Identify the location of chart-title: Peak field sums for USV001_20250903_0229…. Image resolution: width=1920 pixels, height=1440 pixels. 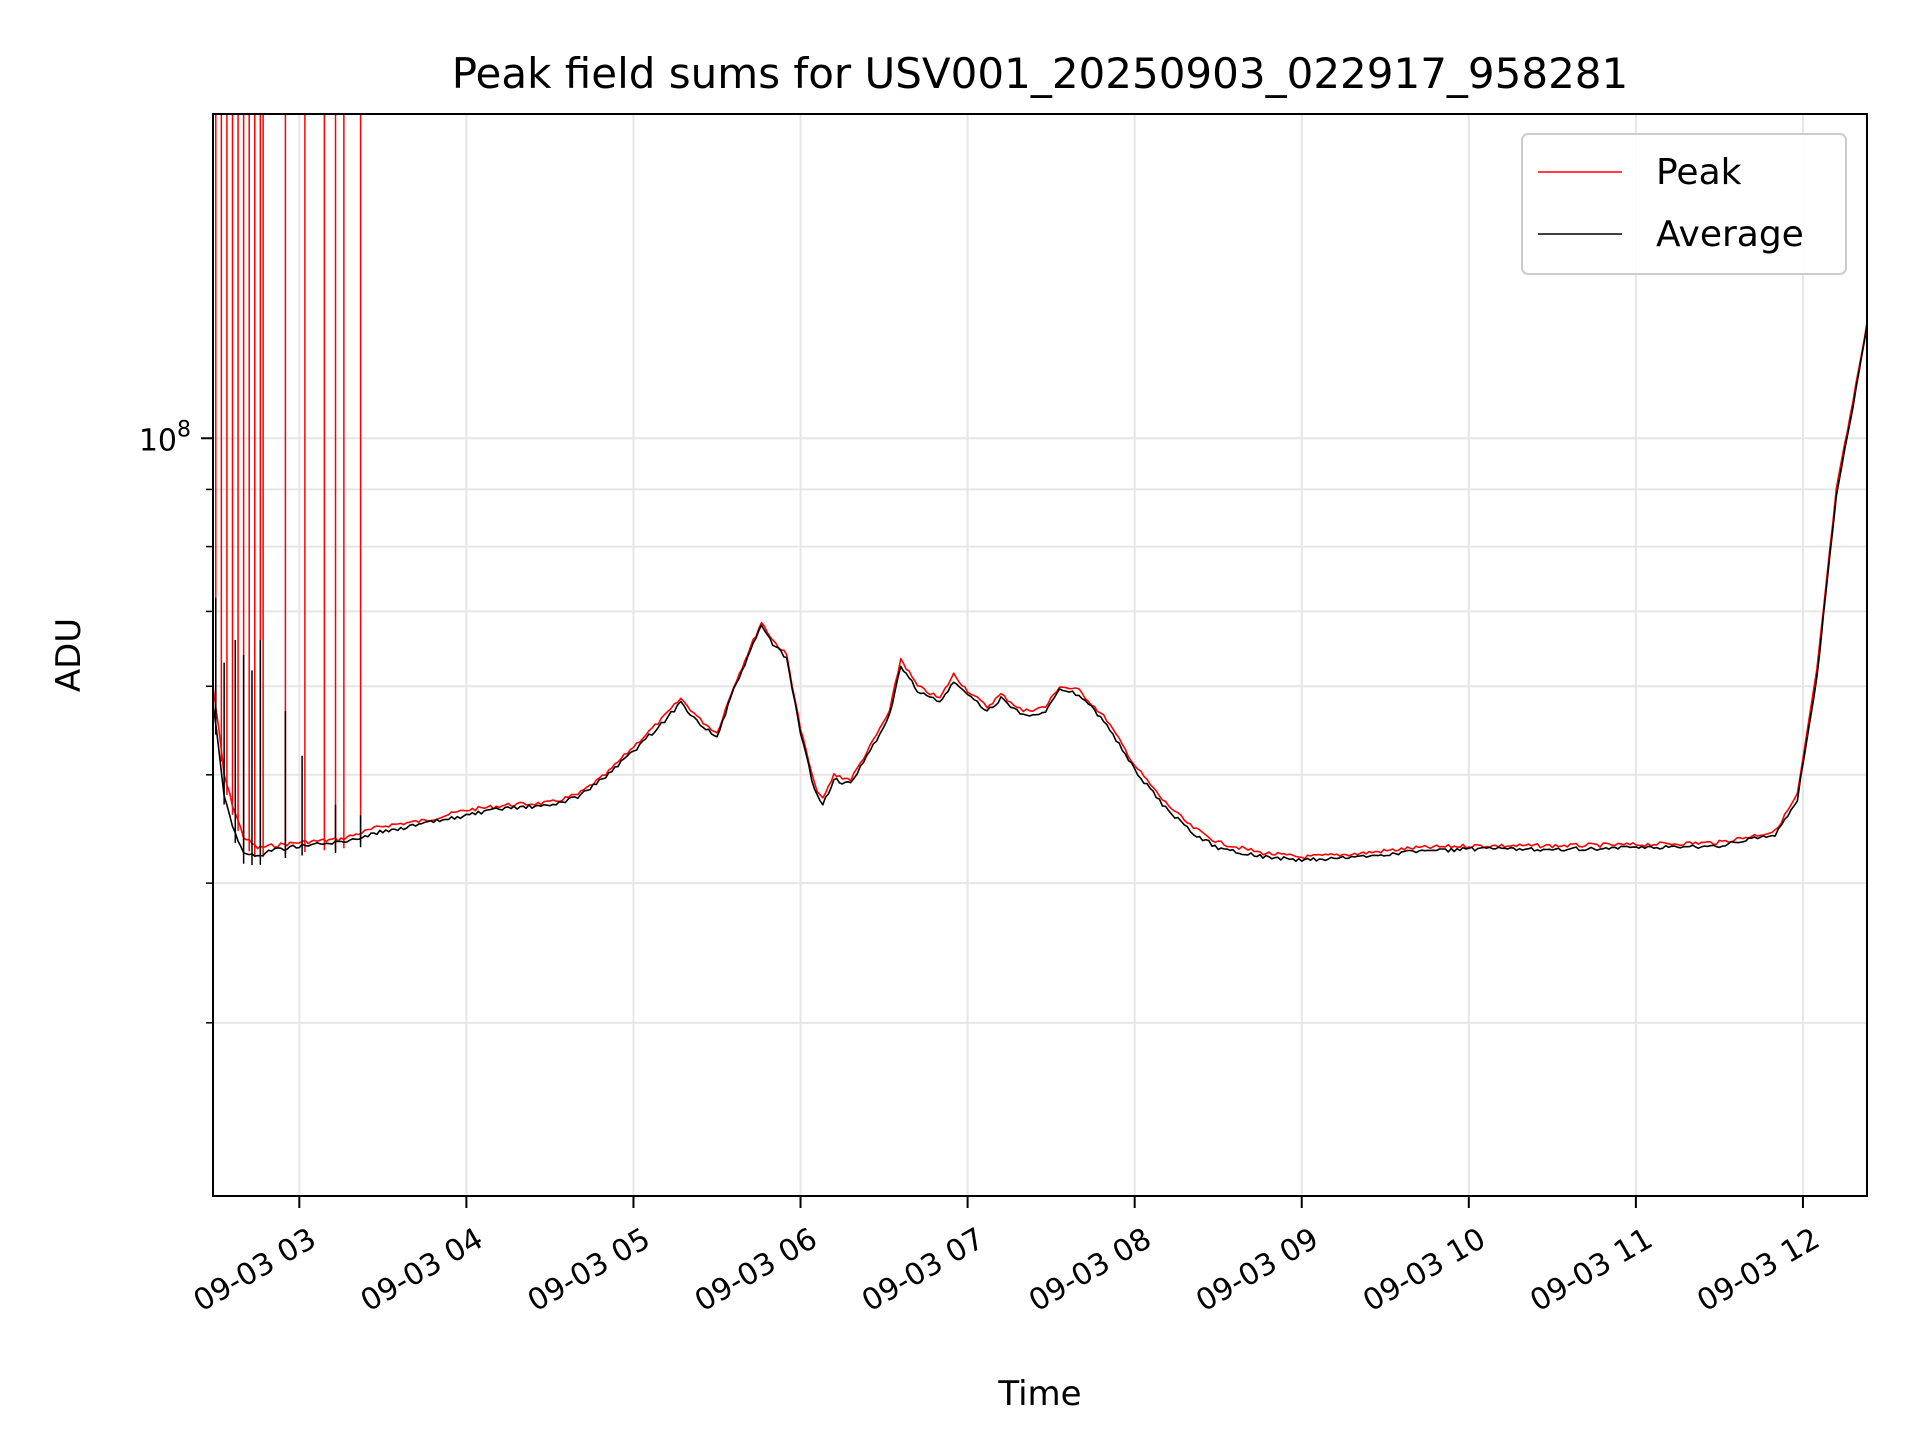
(1040, 73).